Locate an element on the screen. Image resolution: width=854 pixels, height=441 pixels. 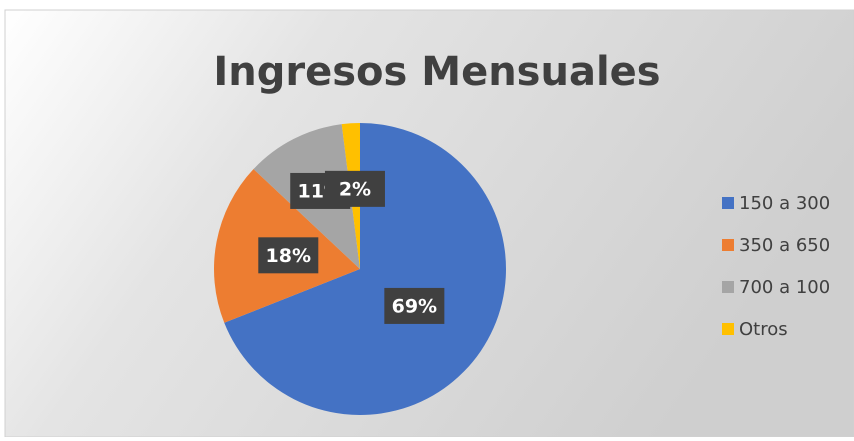
data-labels: 69%18%11%2% is located at coordinates (351, 247).